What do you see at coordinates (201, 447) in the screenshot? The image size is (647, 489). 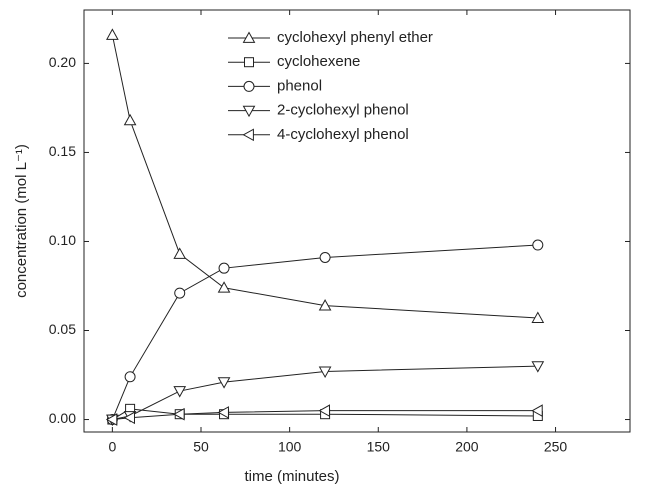 I see `x-tick-label: 50` at bounding box center [201, 447].